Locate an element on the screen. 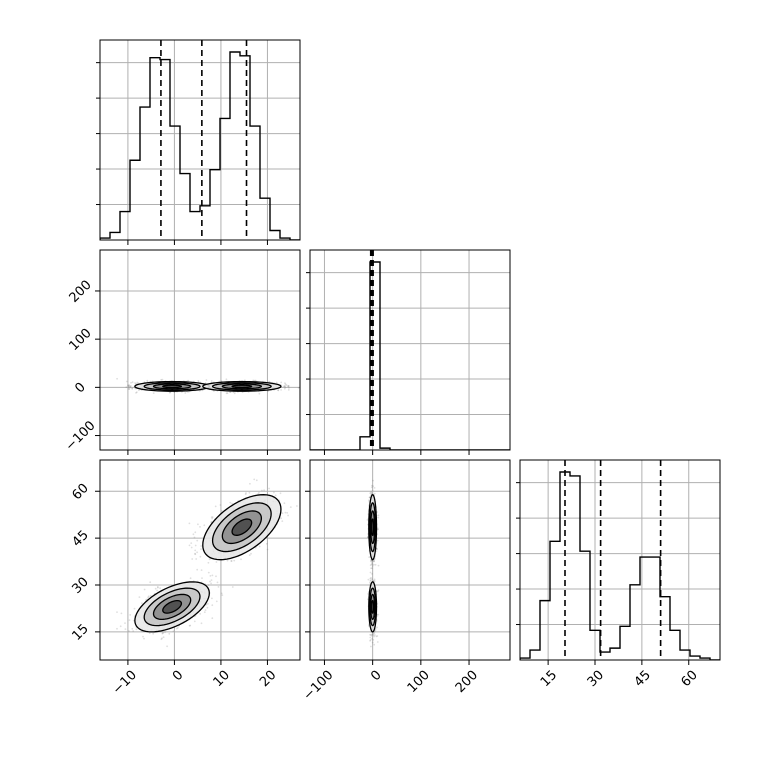  tick-label-y: 200 is located at coordinates (81, 292).